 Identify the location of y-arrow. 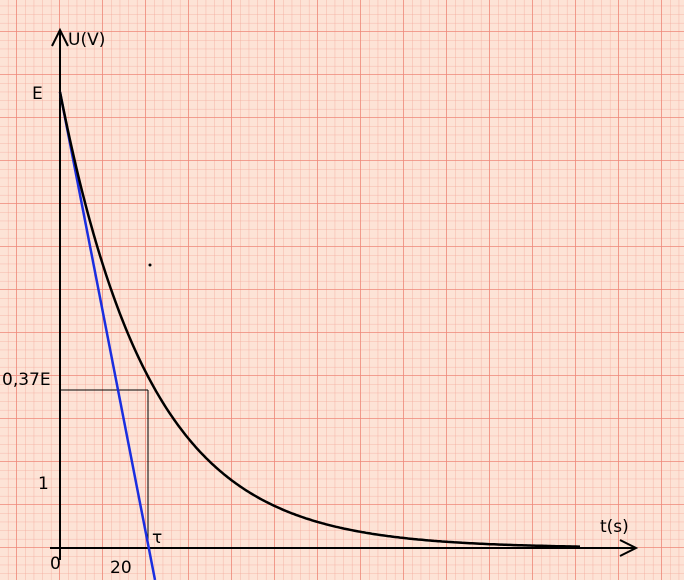
(60, 37).